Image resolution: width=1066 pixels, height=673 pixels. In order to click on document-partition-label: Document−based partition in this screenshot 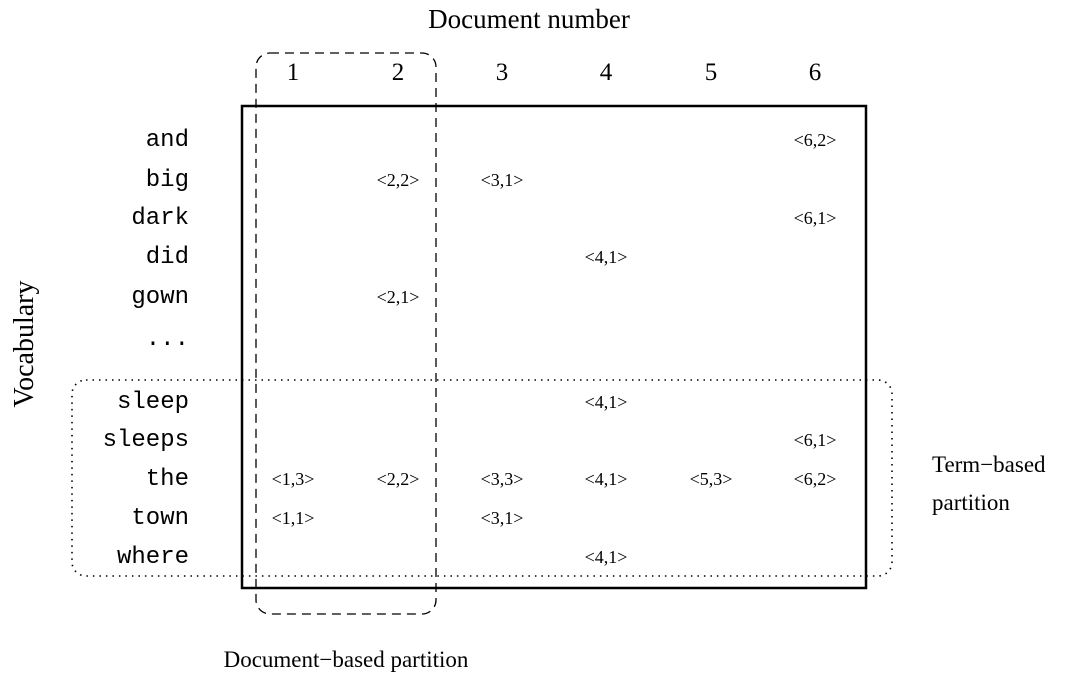, I will do `click(346, 659)`.